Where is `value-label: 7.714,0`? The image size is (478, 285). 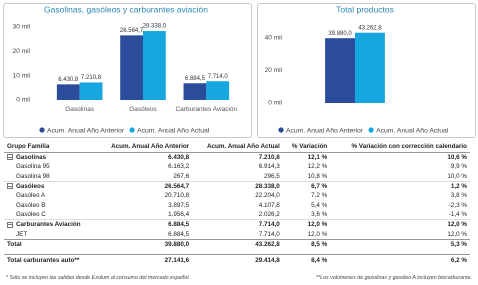 value-label: 7.714,0 is located at coordinates (218, 77).